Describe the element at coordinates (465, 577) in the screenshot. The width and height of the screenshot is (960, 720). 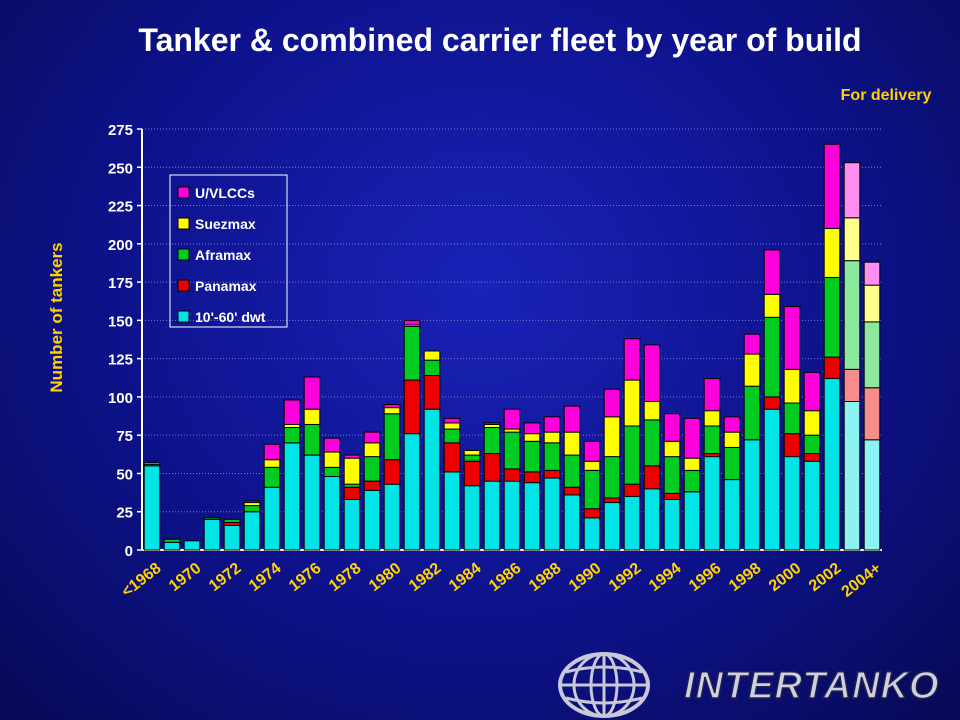
I see `x-tick-label: 1984` at that location.